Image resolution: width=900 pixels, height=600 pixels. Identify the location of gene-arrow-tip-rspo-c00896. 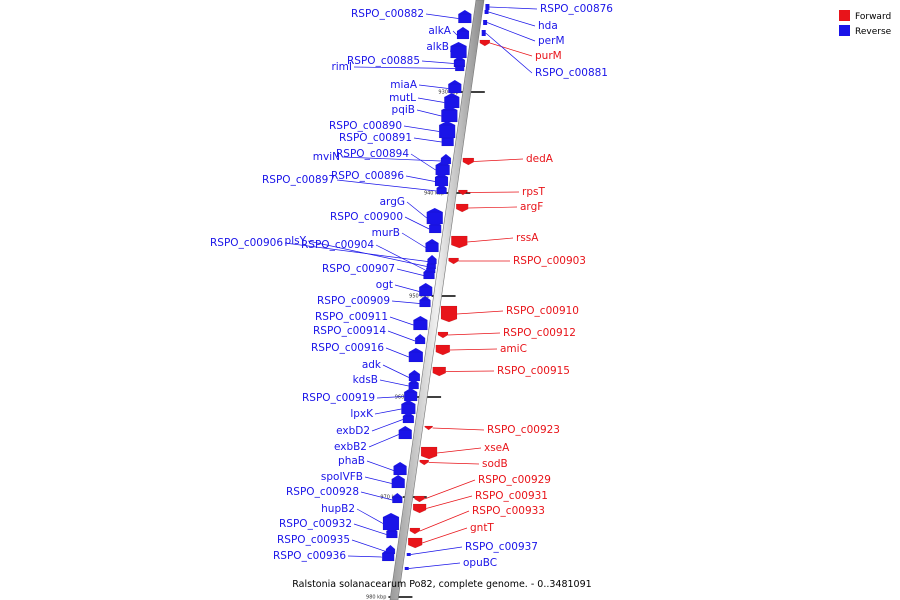
(441, 175).